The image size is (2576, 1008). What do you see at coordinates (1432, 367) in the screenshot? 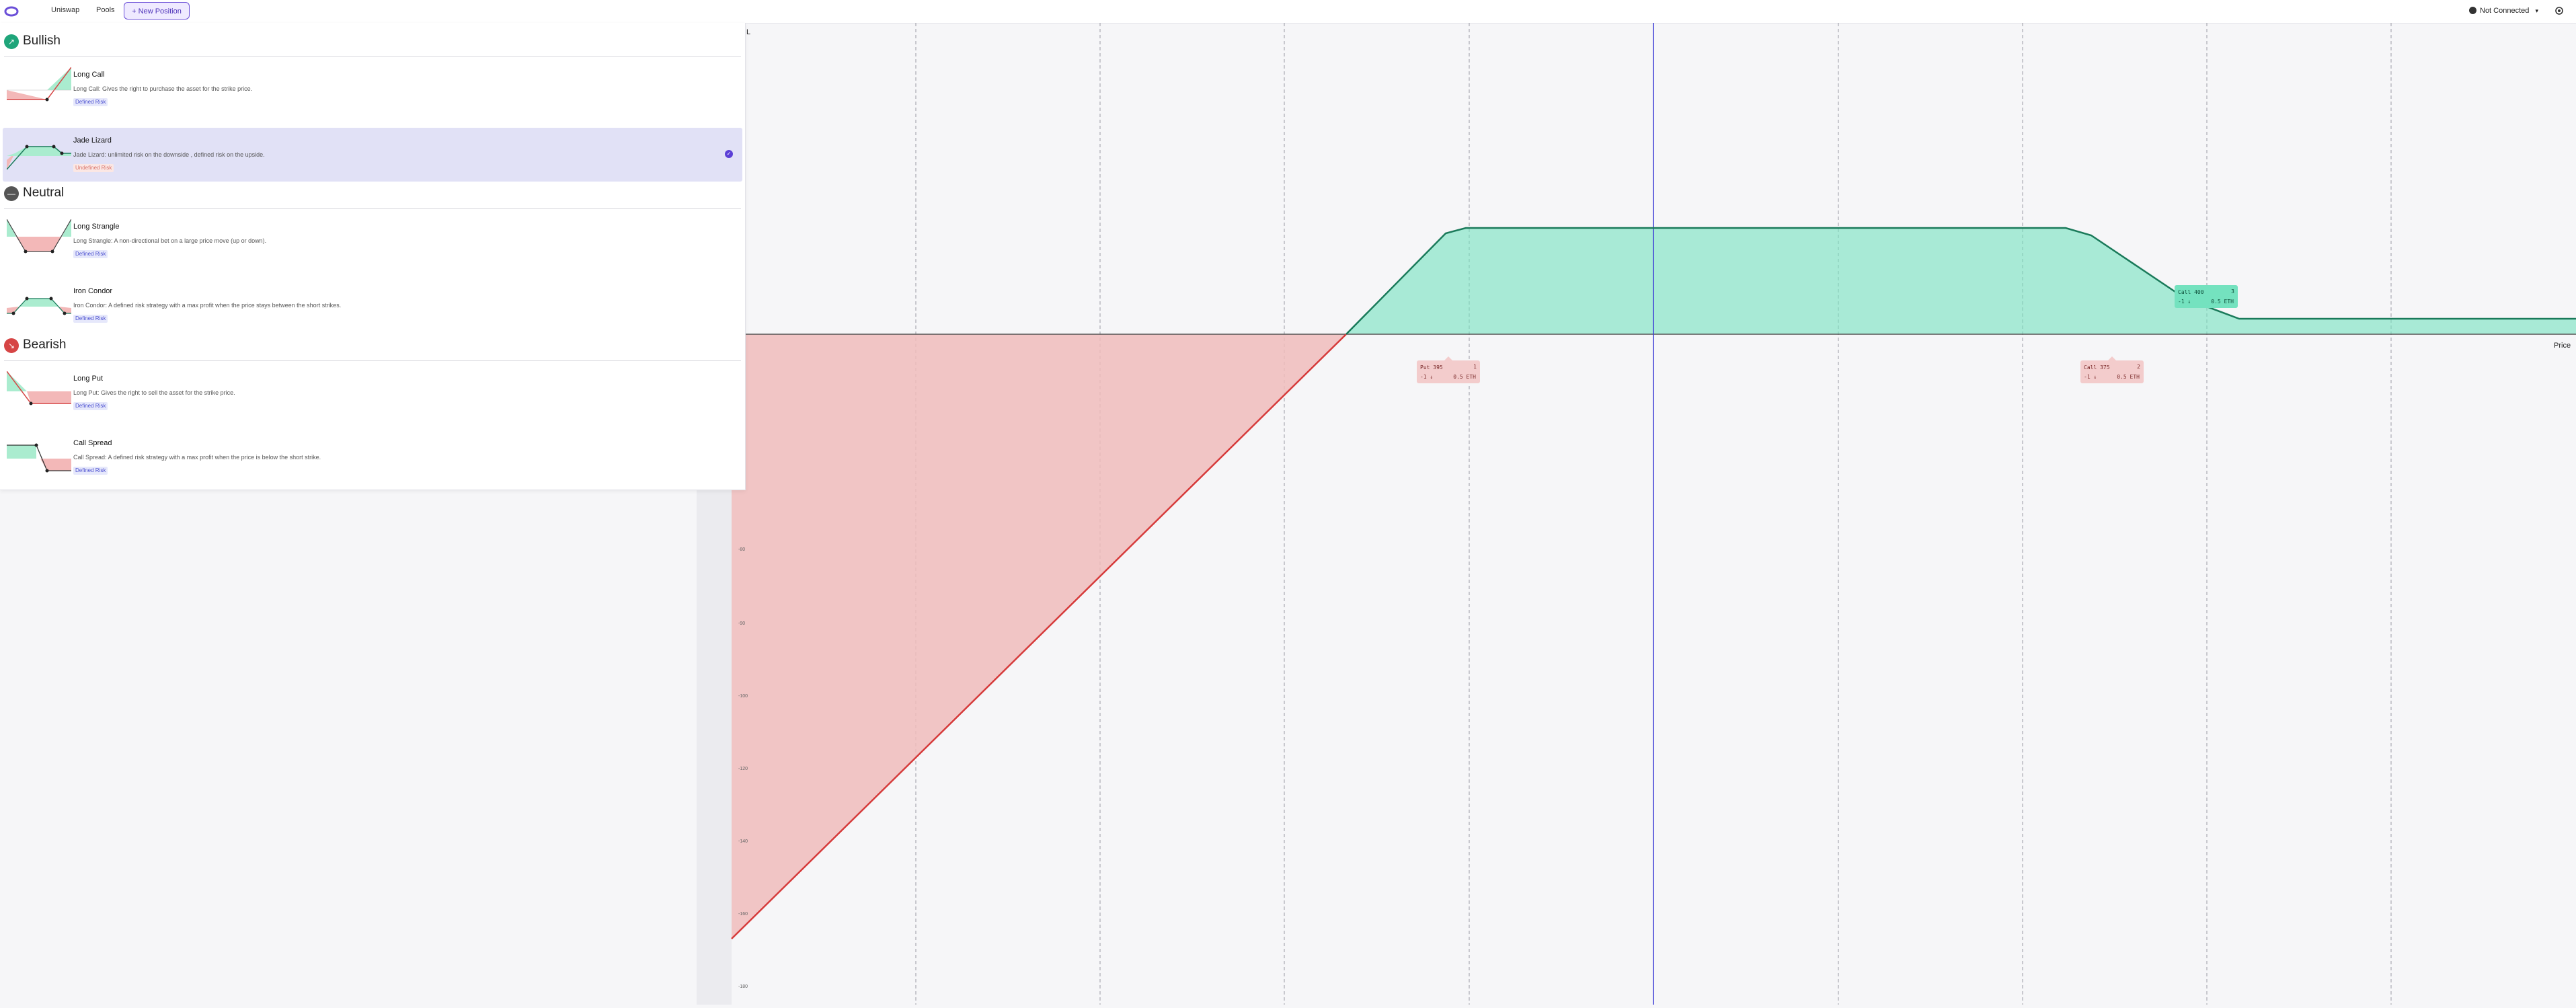
I see `leg-title: Put 395` at bounding box center [1432, 367].